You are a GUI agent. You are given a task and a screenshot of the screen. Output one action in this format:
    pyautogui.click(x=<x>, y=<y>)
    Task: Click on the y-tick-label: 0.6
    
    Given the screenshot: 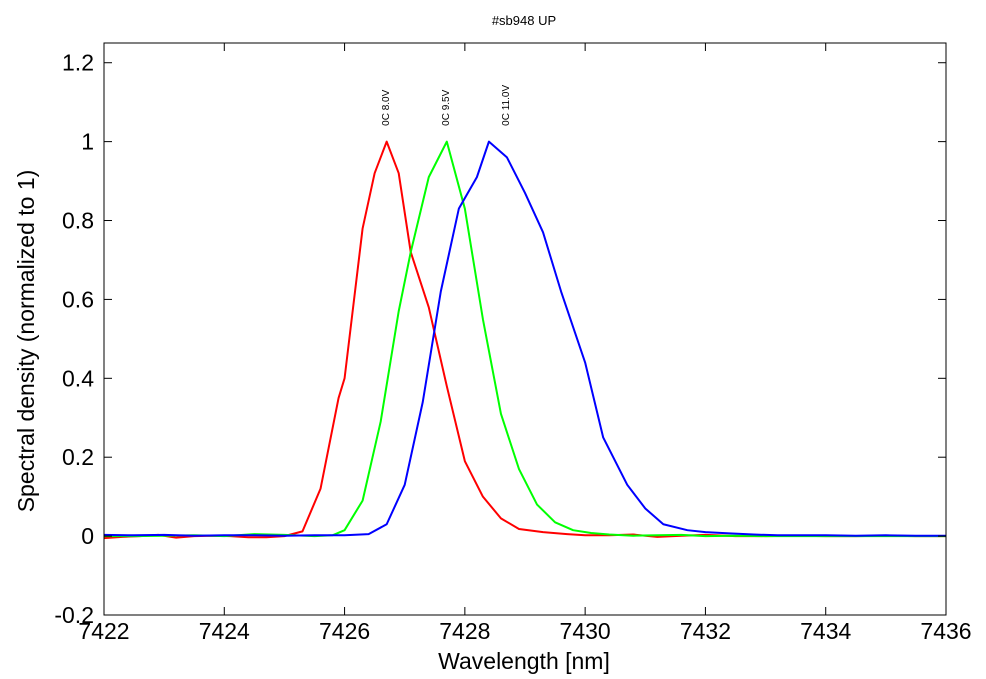 What is the action you would take?
    pyautogui.click(x=78, y=299)
    